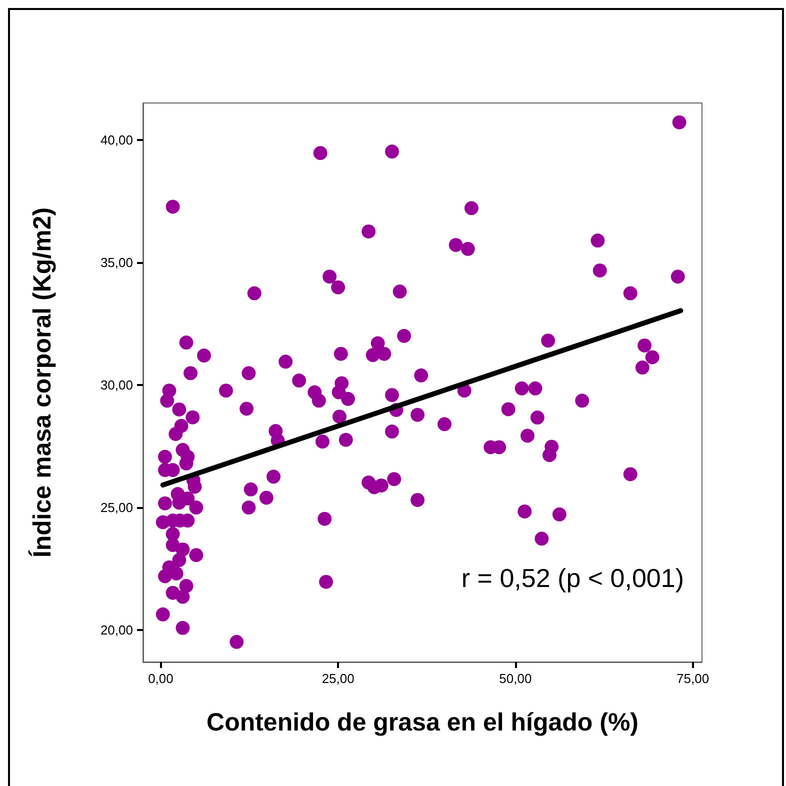 The image size is (786, 786). I want to click on x-tick-label: 75,00, so click(693, 678).